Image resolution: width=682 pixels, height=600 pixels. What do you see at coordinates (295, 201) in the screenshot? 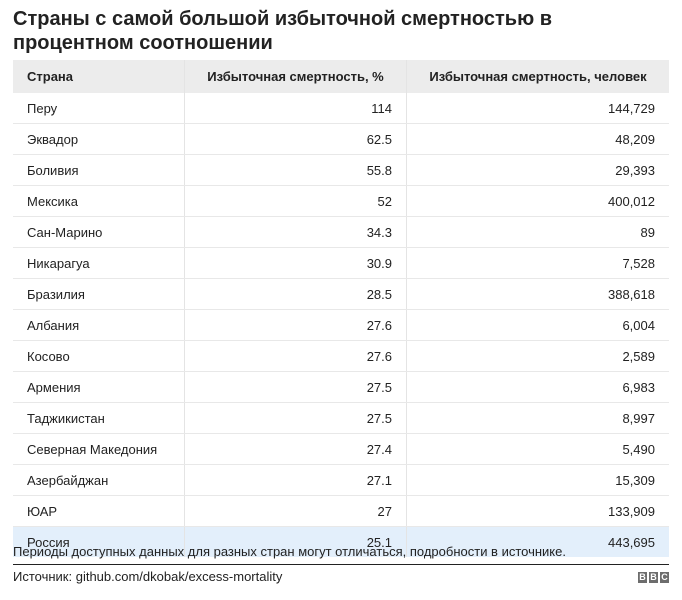
I see `cell-percent: 52` at bounding box center [295, 201].